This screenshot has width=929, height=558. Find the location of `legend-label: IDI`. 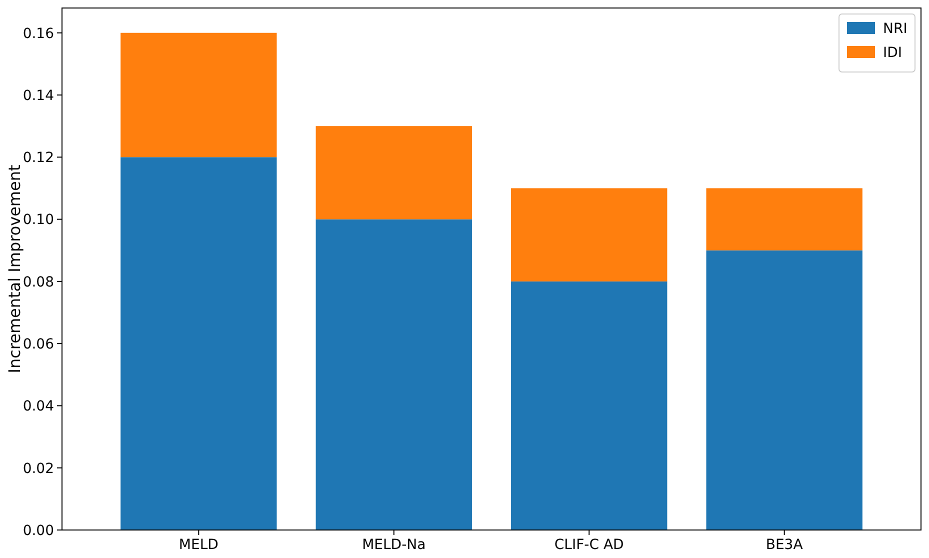

legend-label: IDI is located at coordinates (892, 52).